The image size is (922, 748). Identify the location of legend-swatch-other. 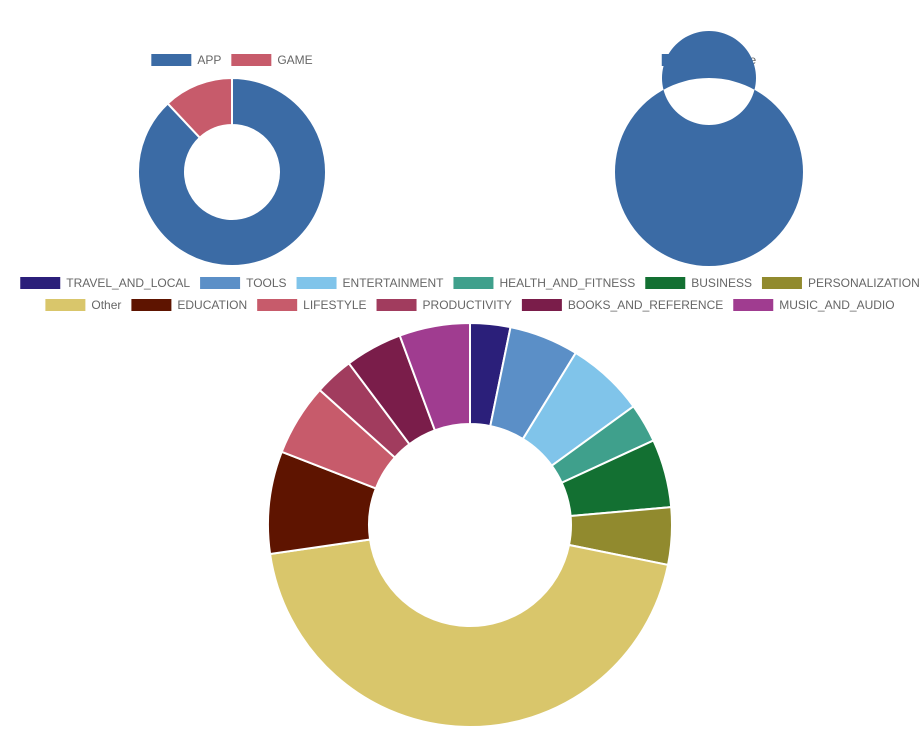
(65, 305).